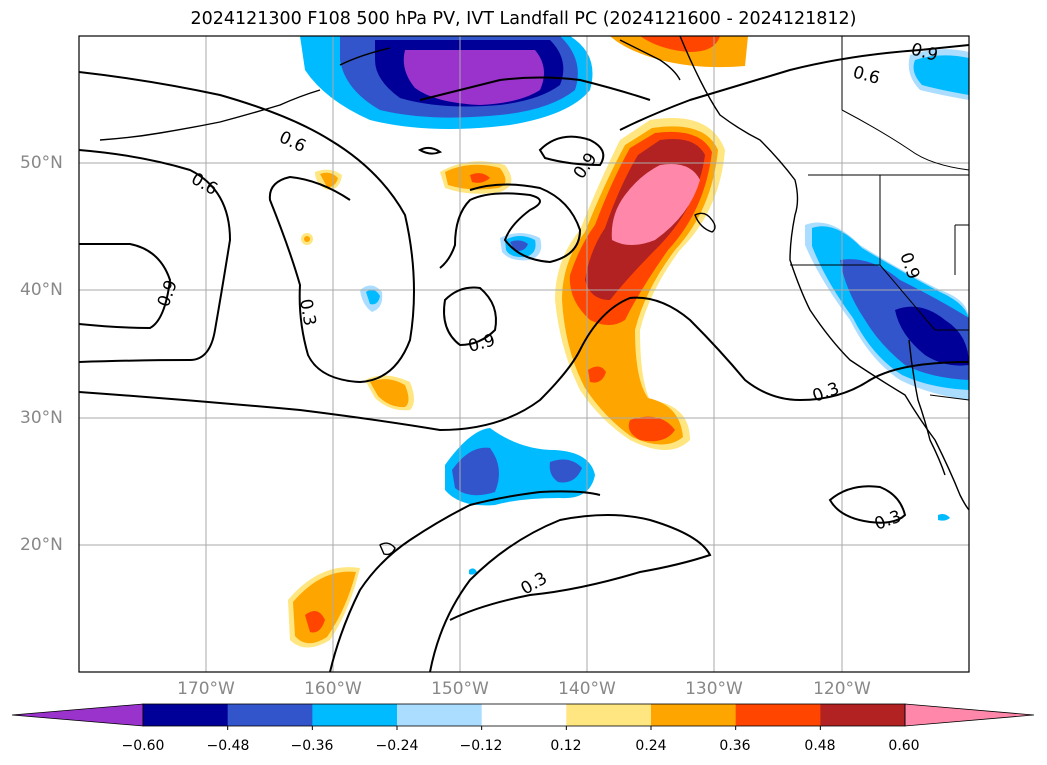  What do you see at coordinates (41, 163) in the screenshot?
I see `latitude-label: 50°N` at bounding box center [41, 163].